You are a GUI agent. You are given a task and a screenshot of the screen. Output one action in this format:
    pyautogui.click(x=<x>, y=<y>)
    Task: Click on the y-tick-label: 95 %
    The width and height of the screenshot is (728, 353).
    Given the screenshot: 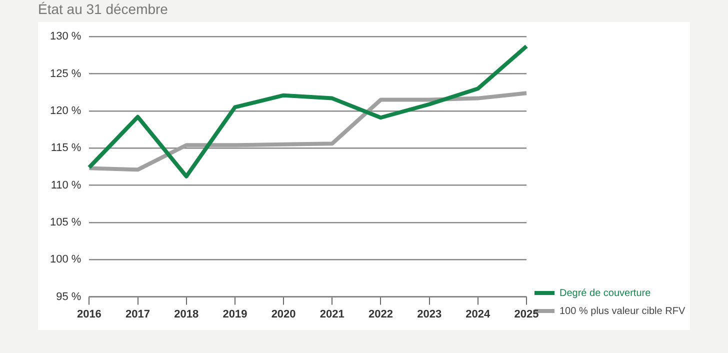 What is the action you would take?
    pyautogui.click(x=69, y=296)
    